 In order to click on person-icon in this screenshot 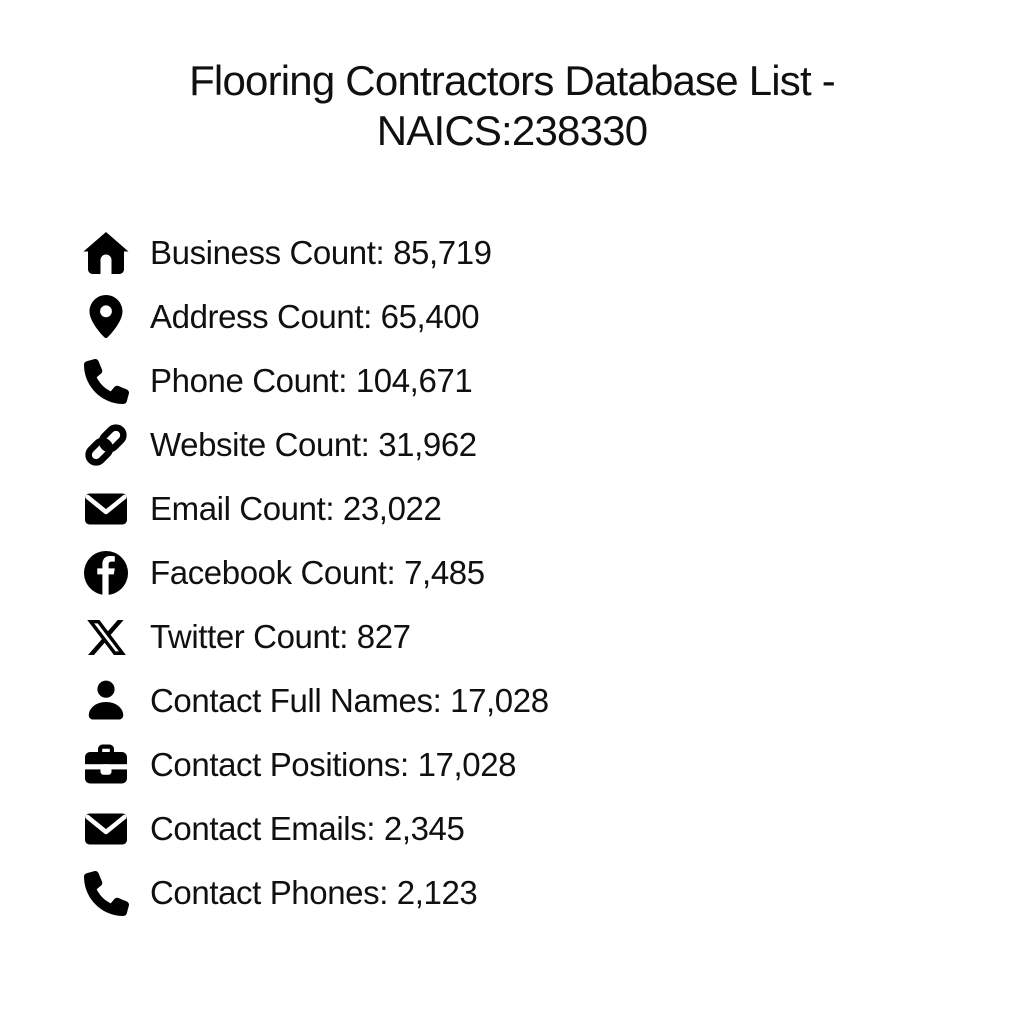, I will do `click(106, 701)`.